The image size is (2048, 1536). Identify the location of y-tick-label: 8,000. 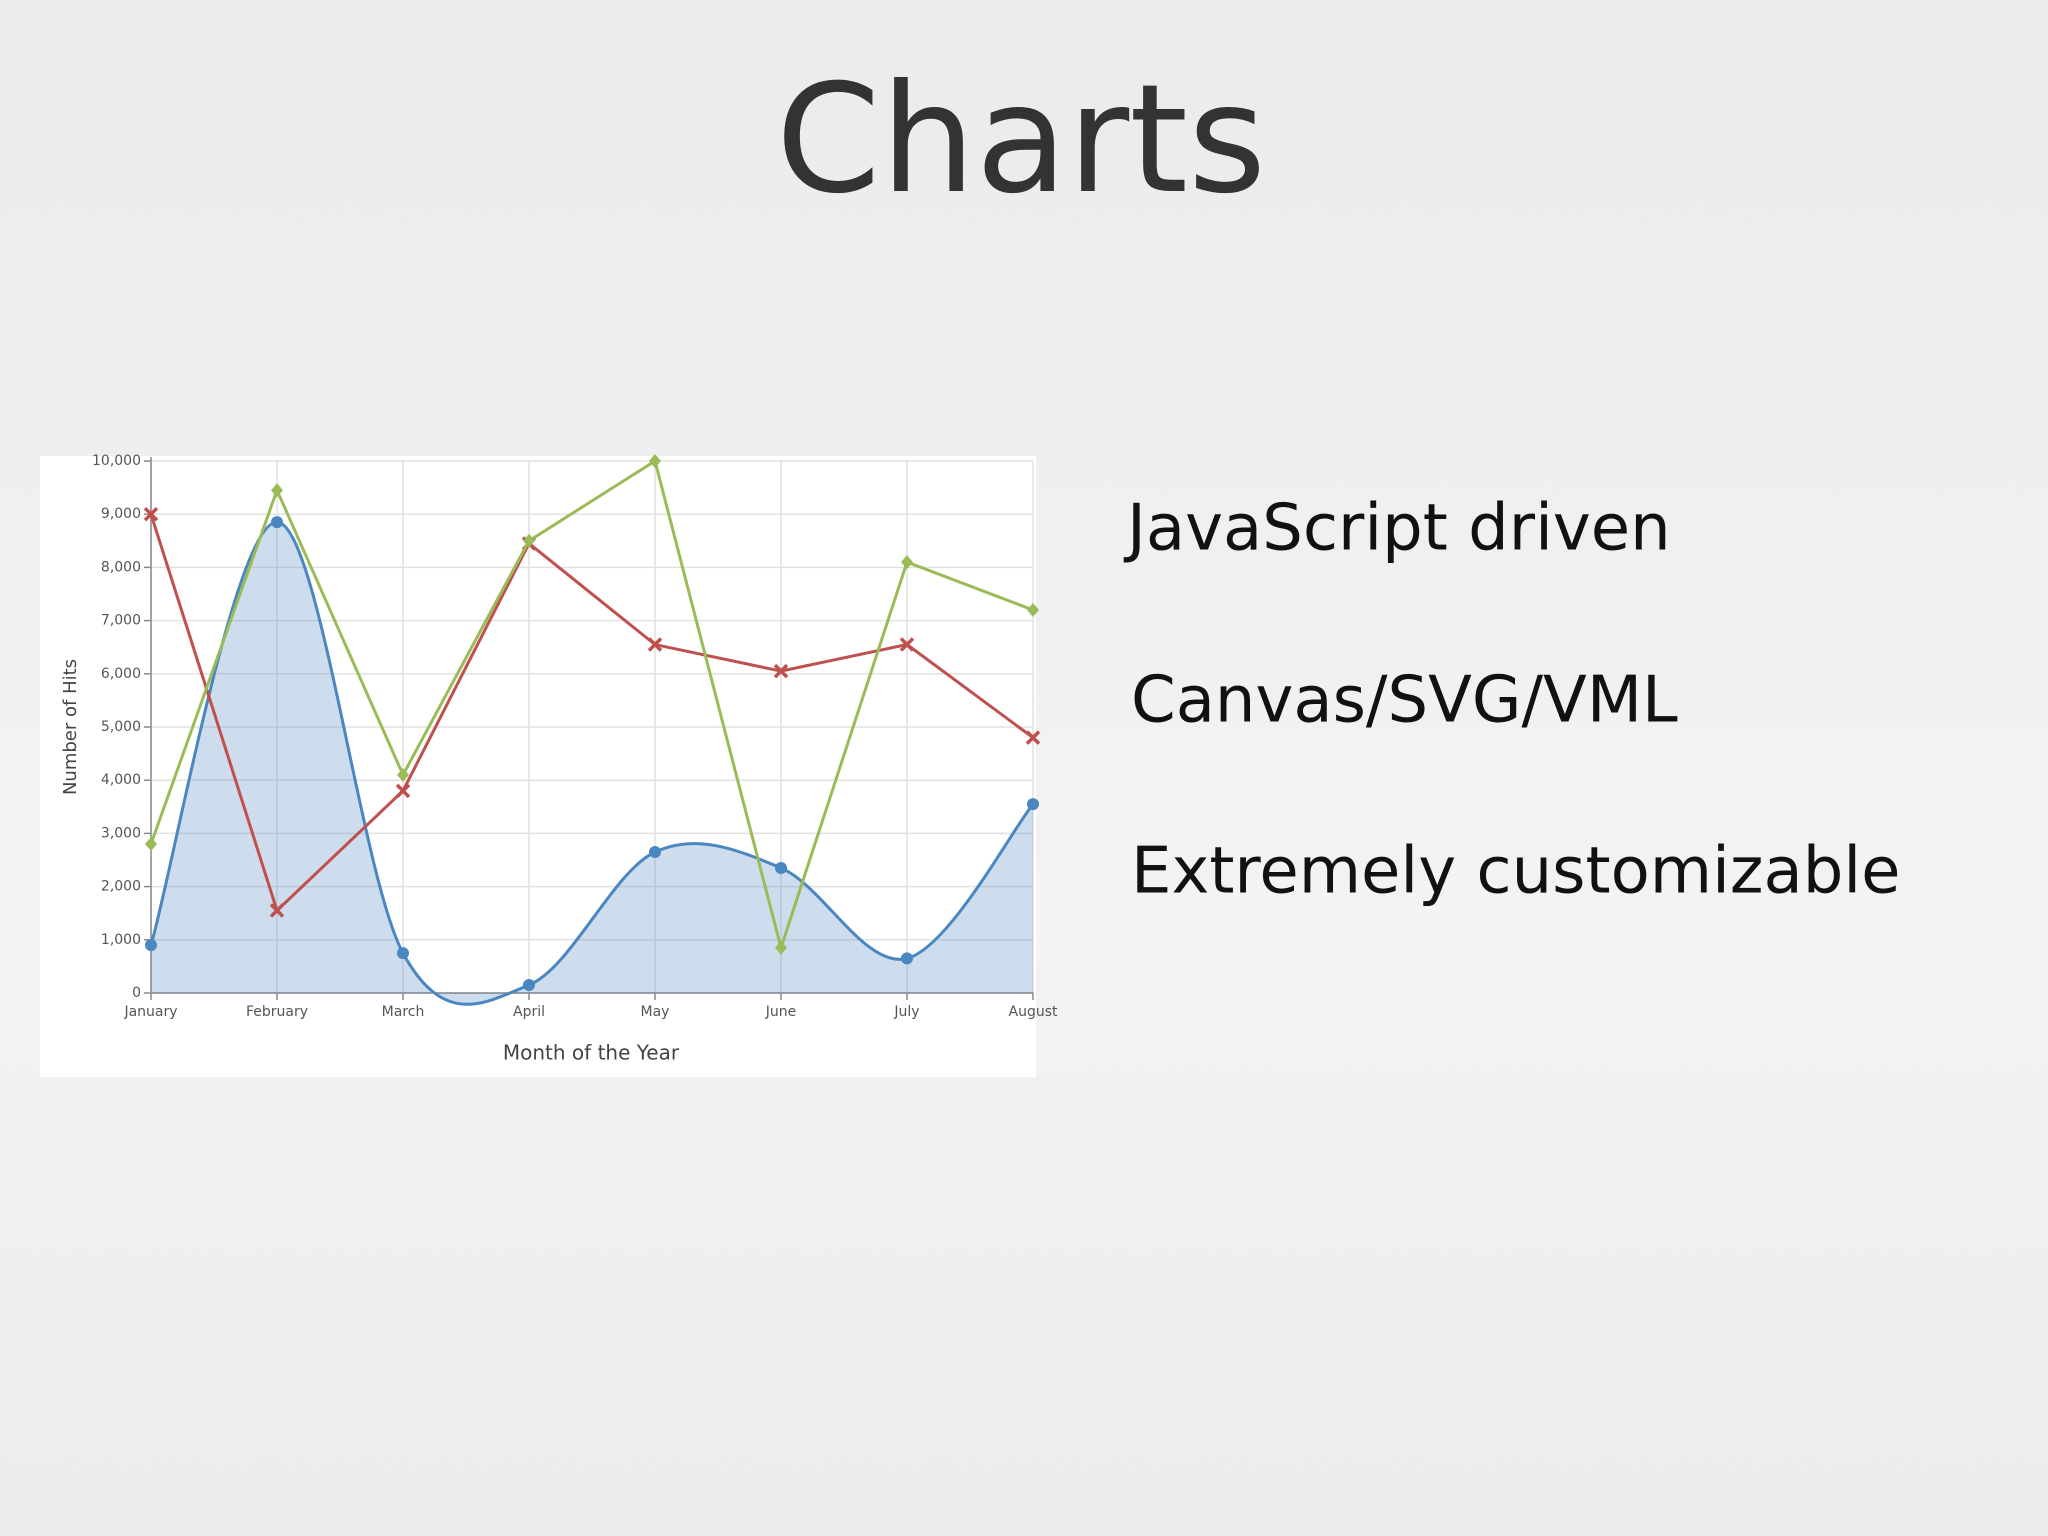
(121, 567).